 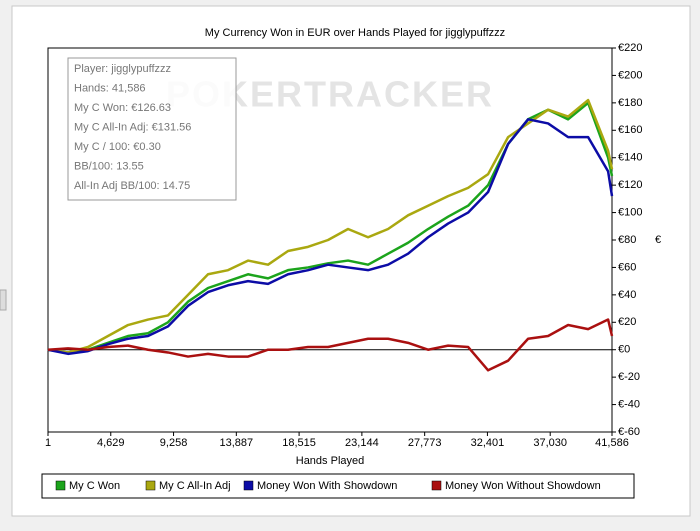 What do you see at coordinates (658, 240) in the screenshot?
I see `y-axis-label: €` at bounding box center [658, 240].